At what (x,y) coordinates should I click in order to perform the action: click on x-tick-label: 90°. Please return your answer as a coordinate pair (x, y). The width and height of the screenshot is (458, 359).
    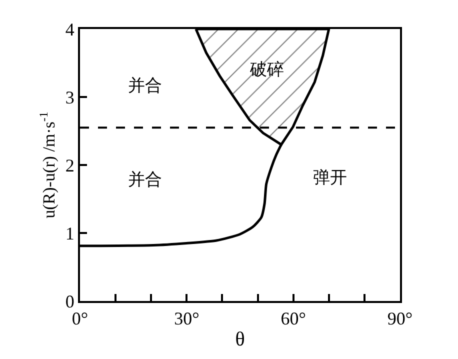
    Looking at the image, I should click on (400, 318).